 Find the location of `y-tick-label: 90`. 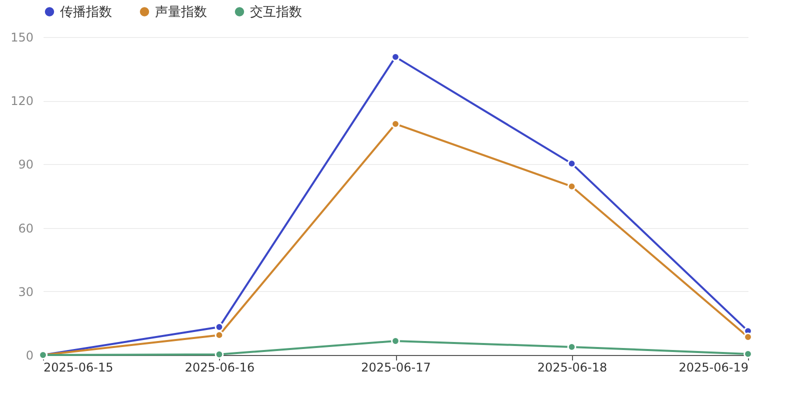

y-tick-label: 90 is located at coordinates (26, 165).